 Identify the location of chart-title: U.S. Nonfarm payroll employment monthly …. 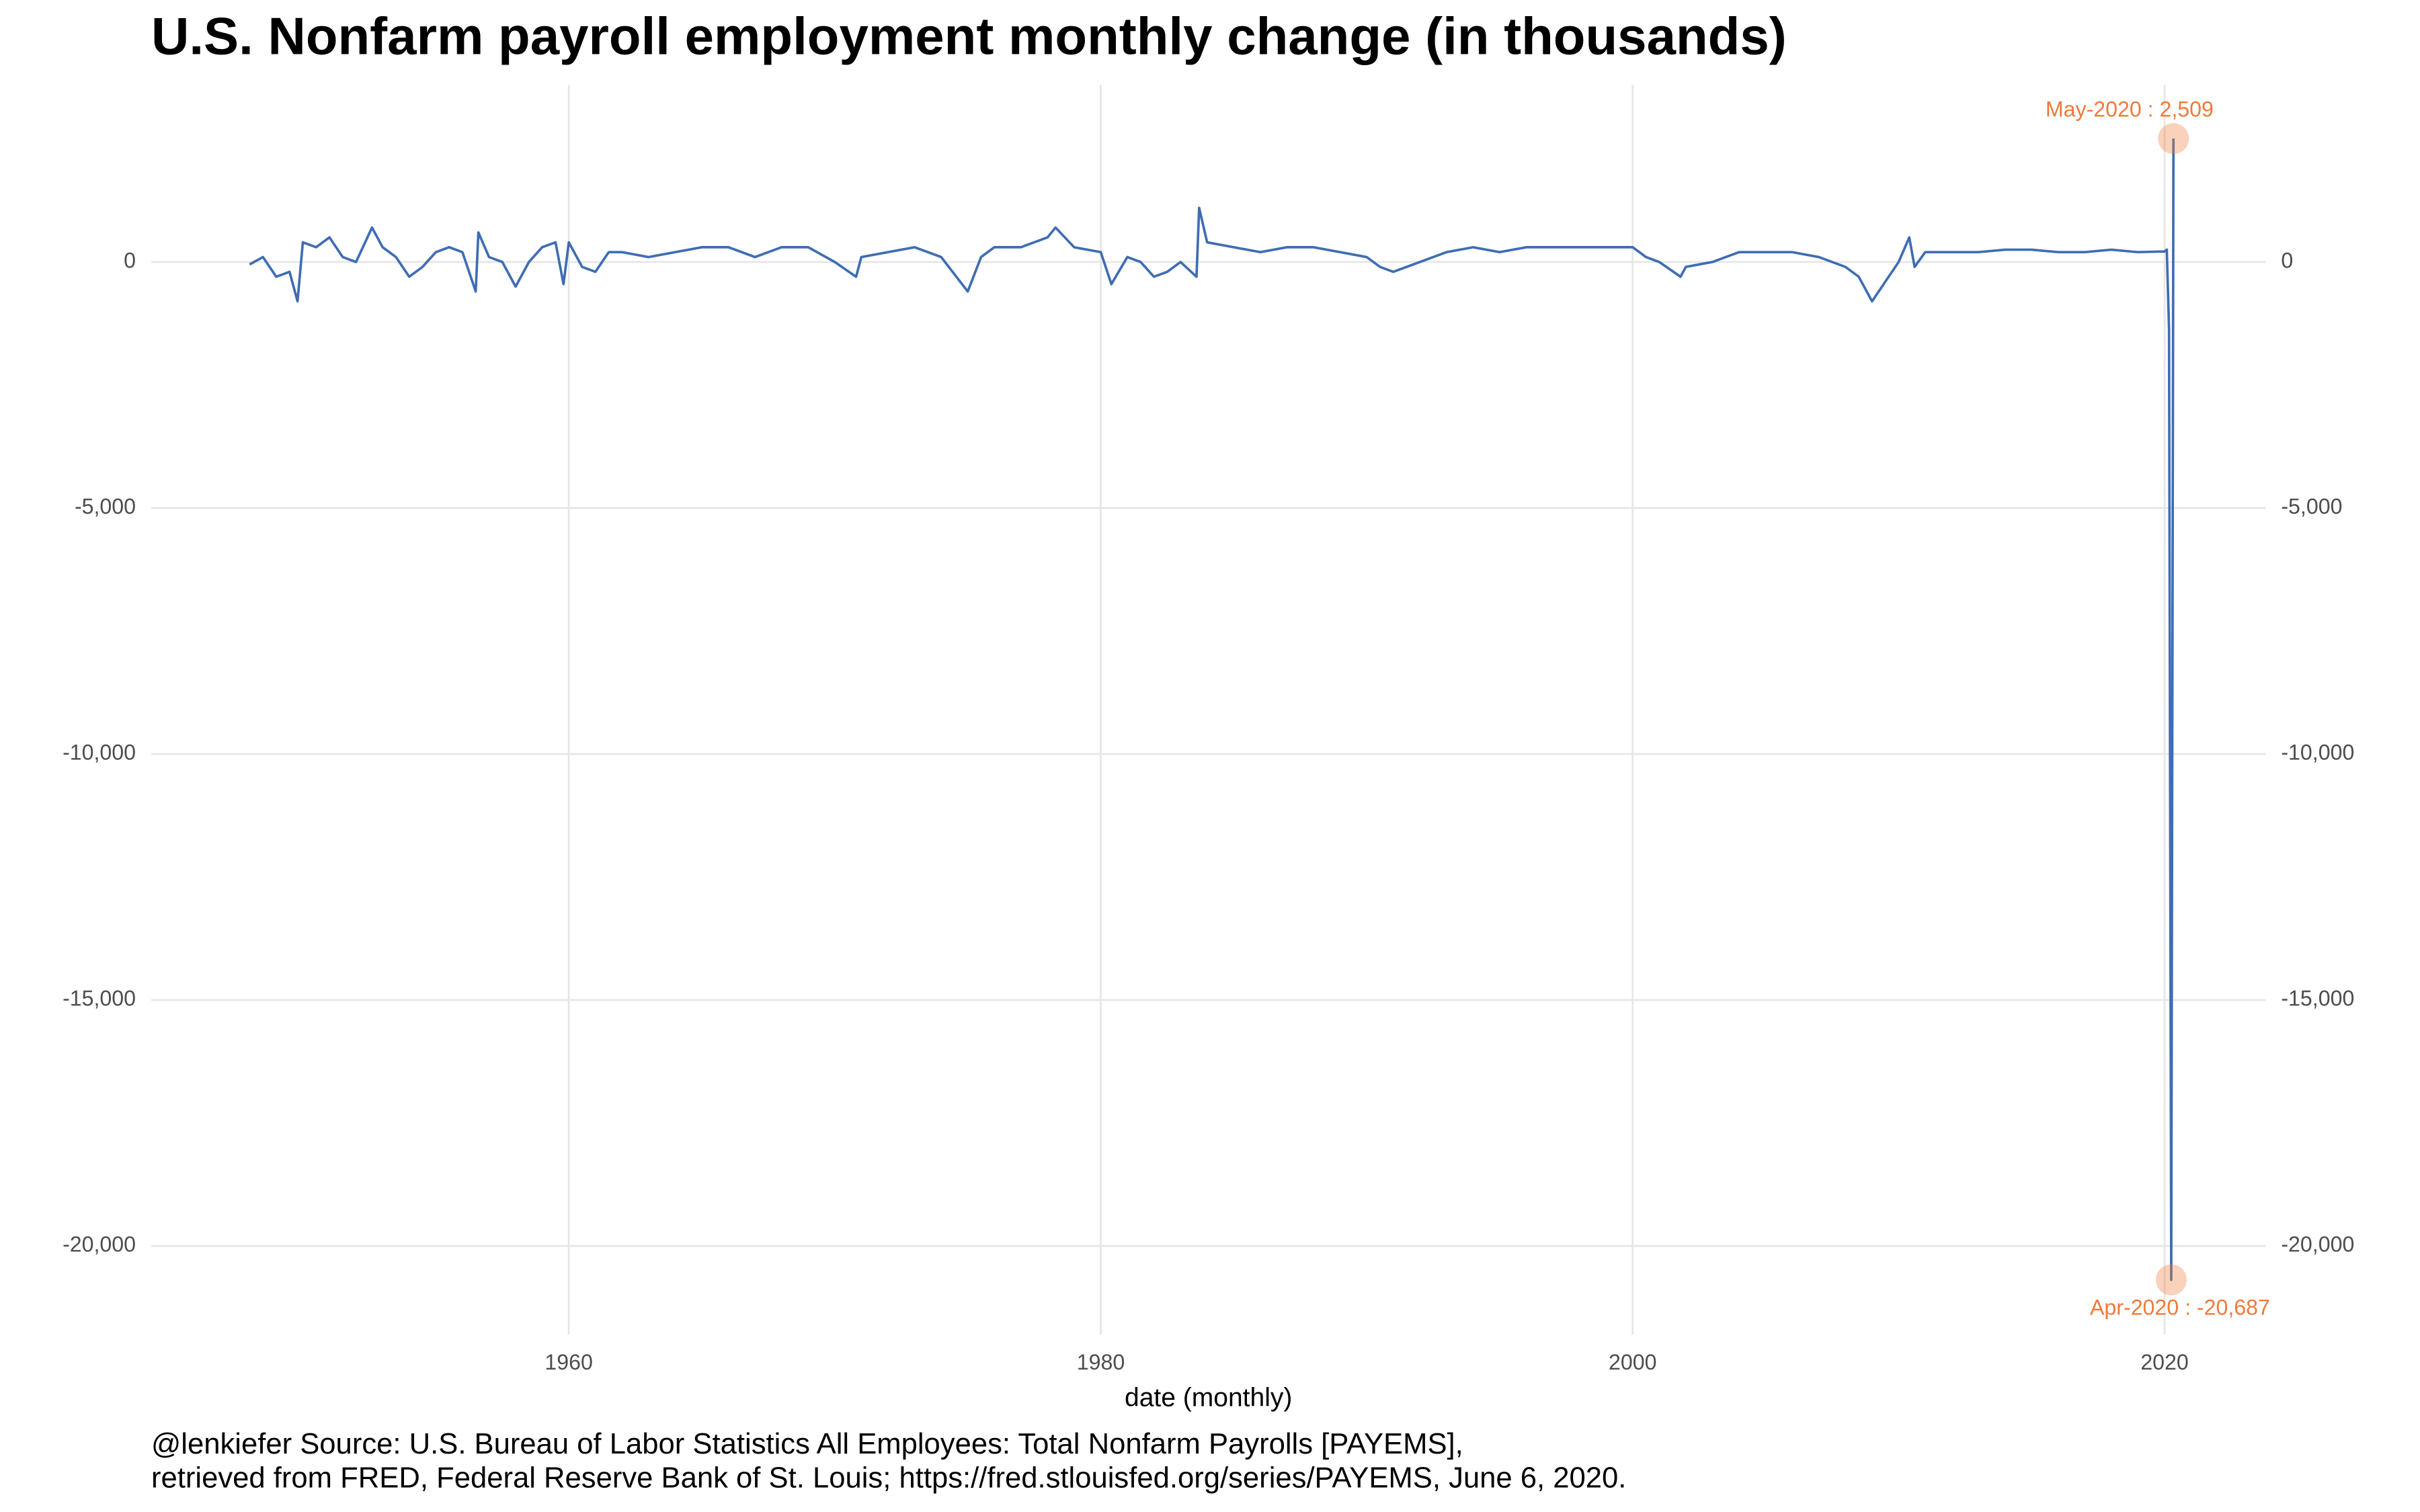
(969, 36).